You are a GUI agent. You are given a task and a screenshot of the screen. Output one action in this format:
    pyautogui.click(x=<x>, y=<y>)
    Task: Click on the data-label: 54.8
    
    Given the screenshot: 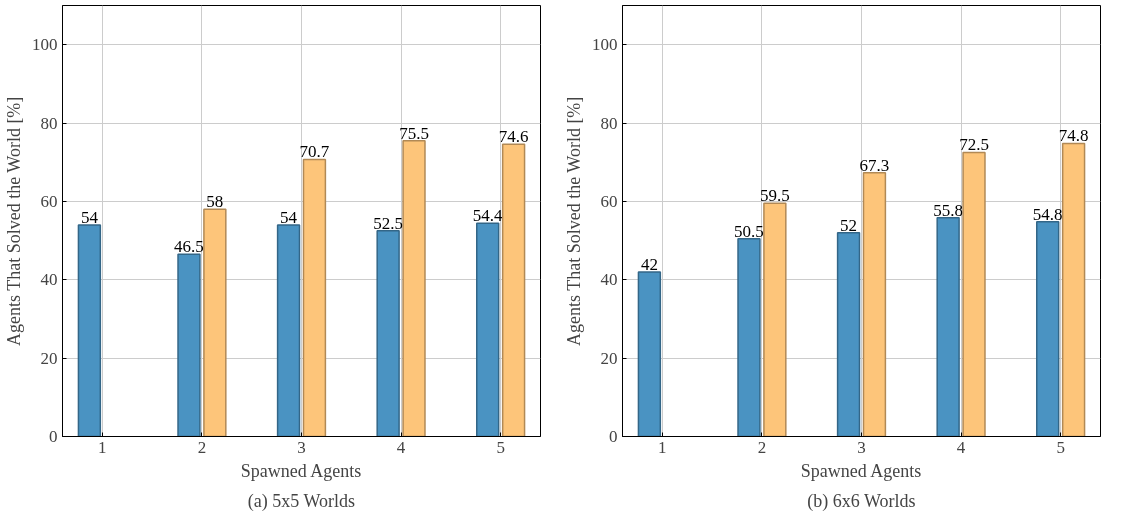 What is the action you would take?
    pyautogui.click(x=1047, y=214)
    